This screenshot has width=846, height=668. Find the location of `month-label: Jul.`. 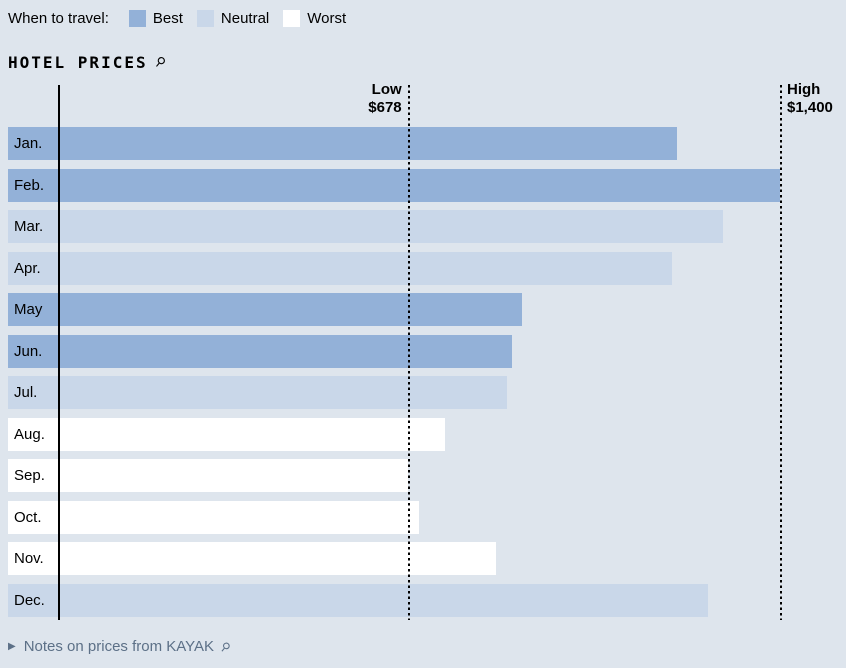

month-label: Jul. is located at coordinates (26, 392).